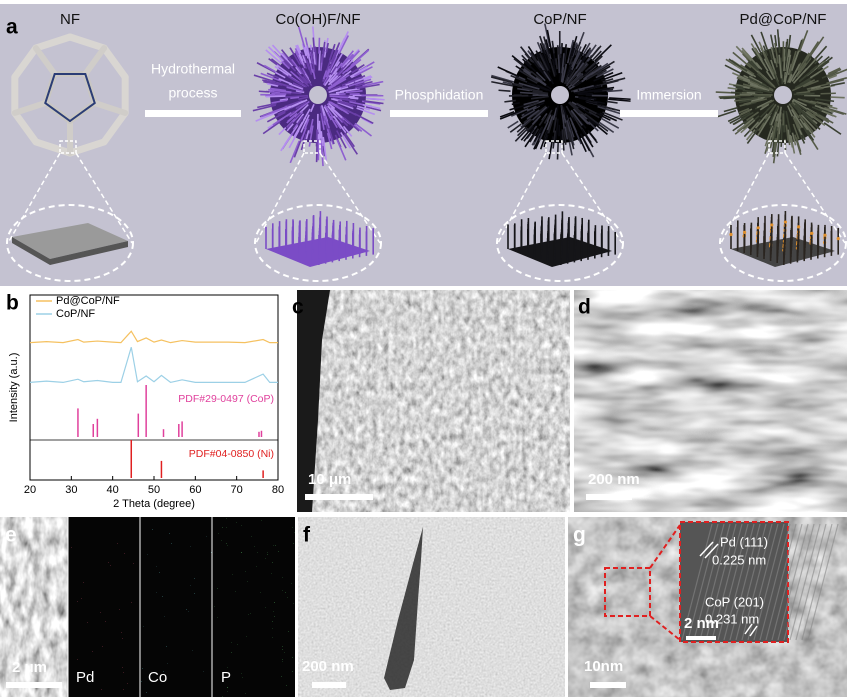 The image size is (847, 697). Describe the element at coordinates (748, 629) in the screenshot. I see `lattice-marker` at that location.